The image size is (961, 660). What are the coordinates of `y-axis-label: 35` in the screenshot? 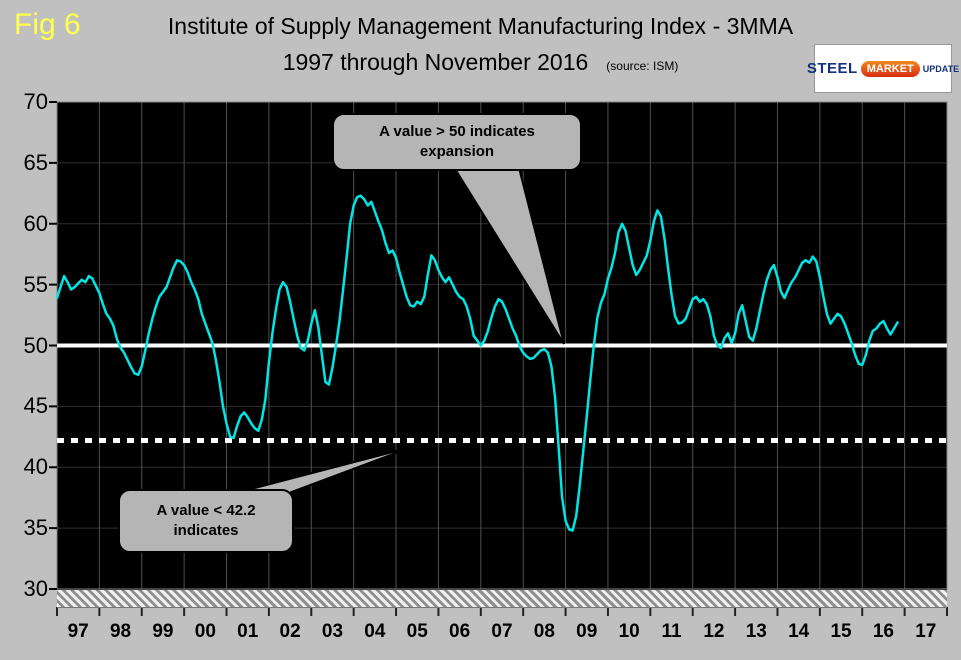 It's located at (35, 528).